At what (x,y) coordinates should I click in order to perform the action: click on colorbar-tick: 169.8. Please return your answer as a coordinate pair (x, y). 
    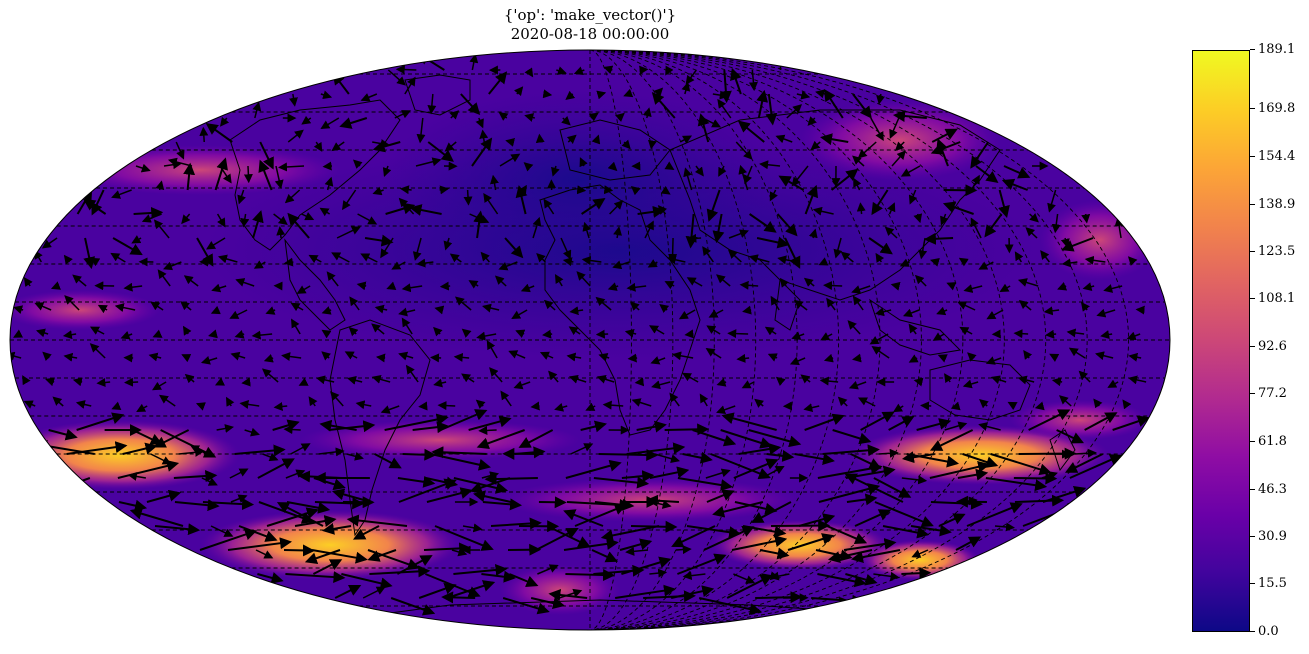
    Looking at the image, I should click on (1279, 109).